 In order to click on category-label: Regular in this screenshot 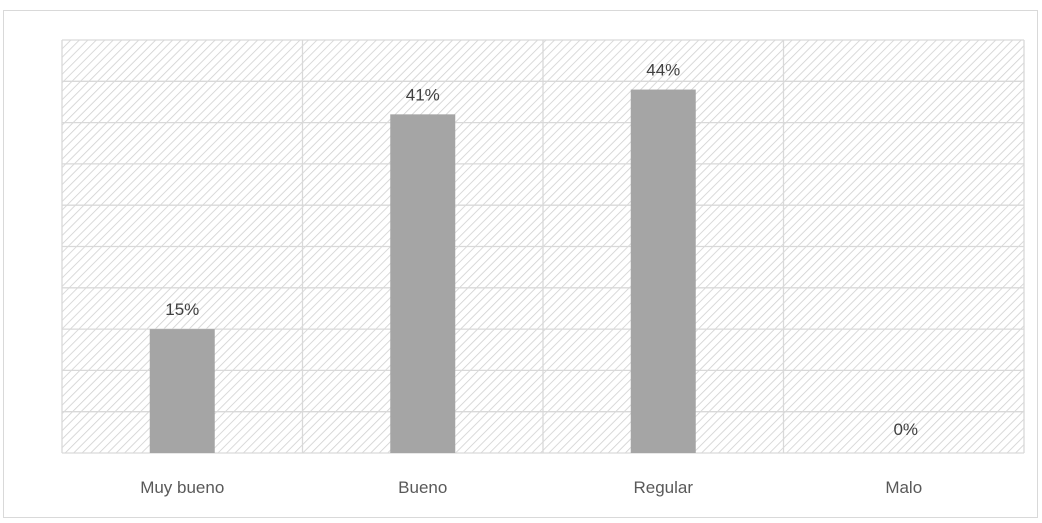, I will do `click(663, 487)`.